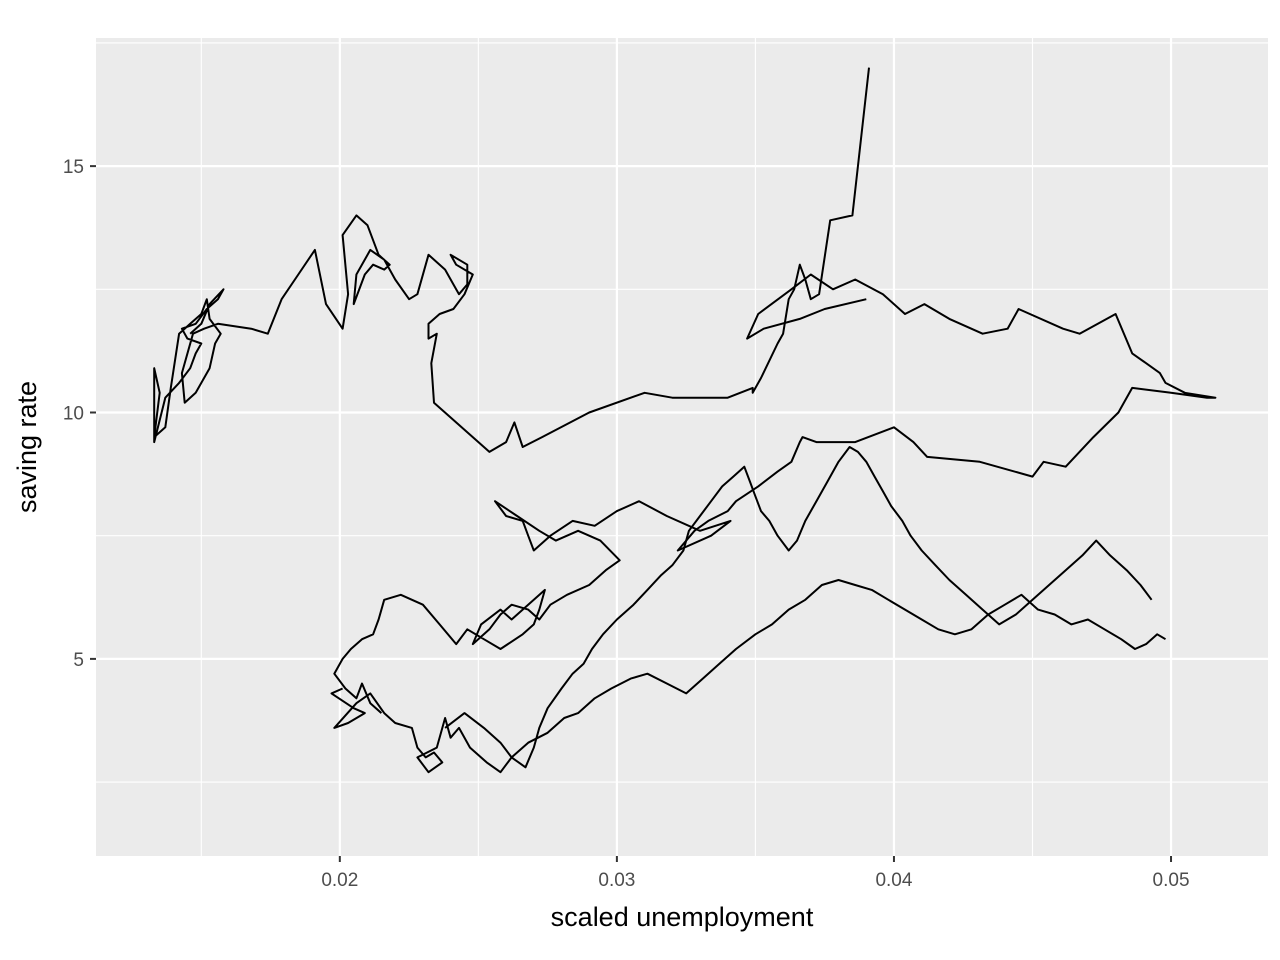 The width and height of the screenshot is (1280, 960). Describe the element at coordinates (339, 880) in the screenshot. I see `x-tick-label: 0.02` at that location.